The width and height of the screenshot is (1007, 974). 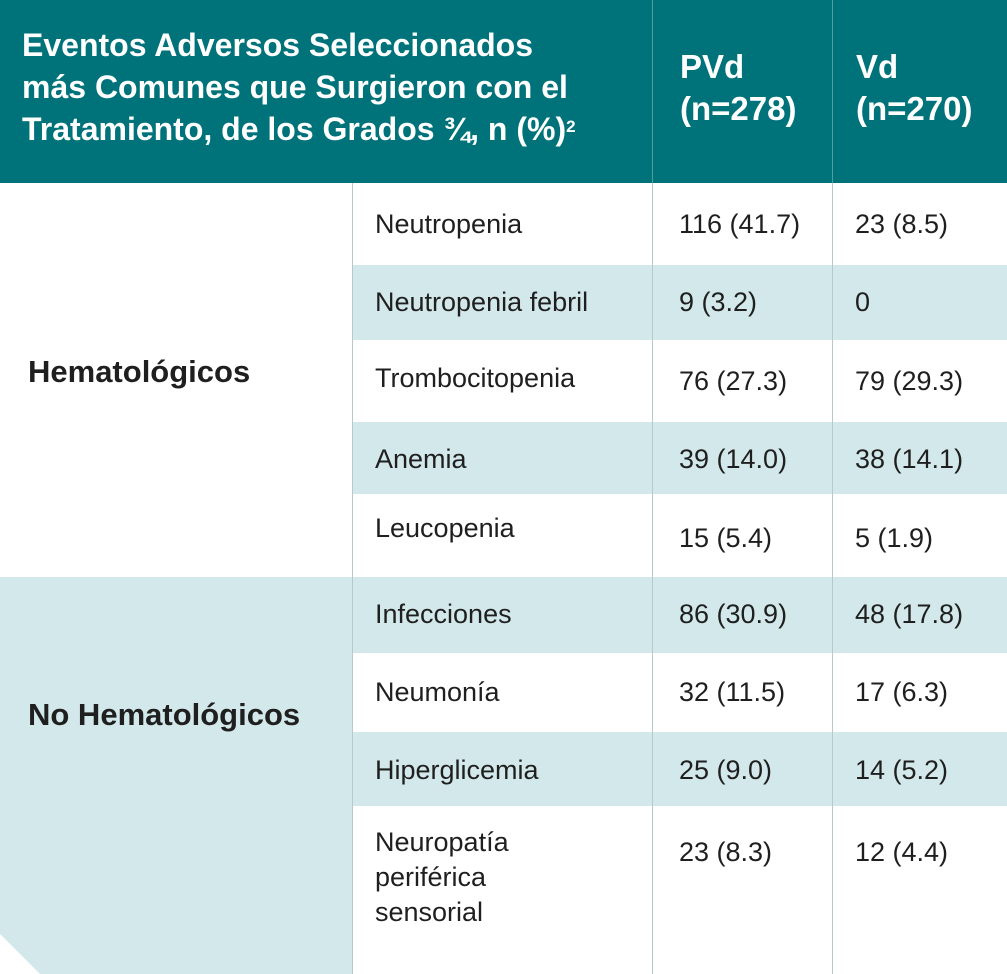 I want to click on title-line-3: Tratamiento, de los Grados ¾, n (%)2, so click(x=334, y=129).